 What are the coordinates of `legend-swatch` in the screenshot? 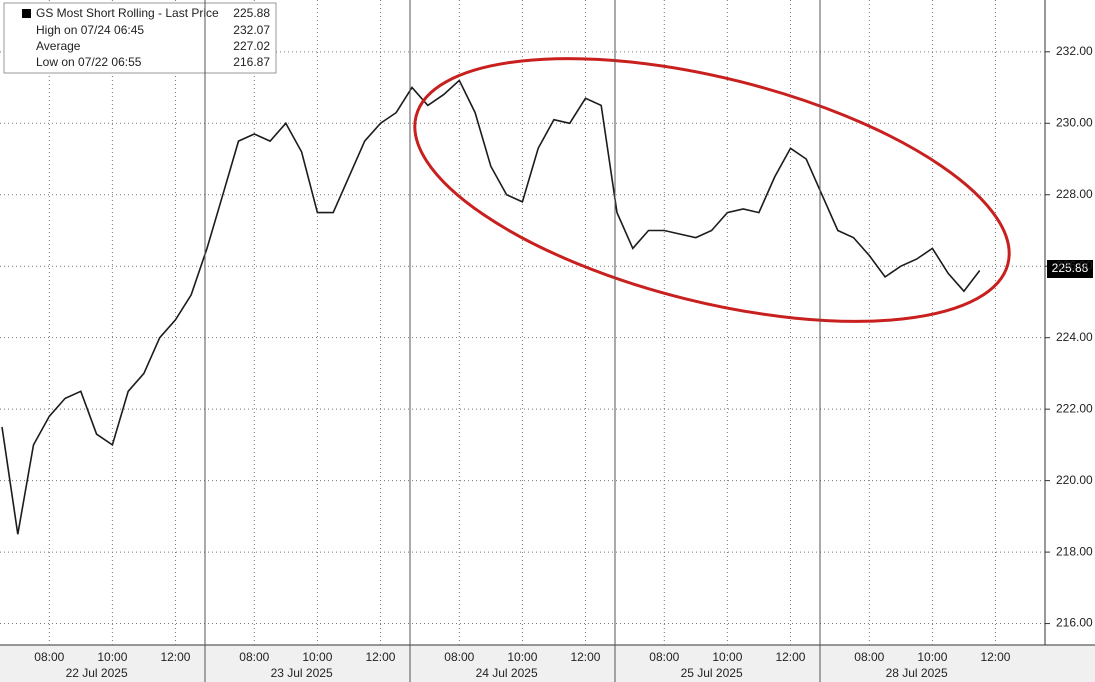 It's located at (26, 13).